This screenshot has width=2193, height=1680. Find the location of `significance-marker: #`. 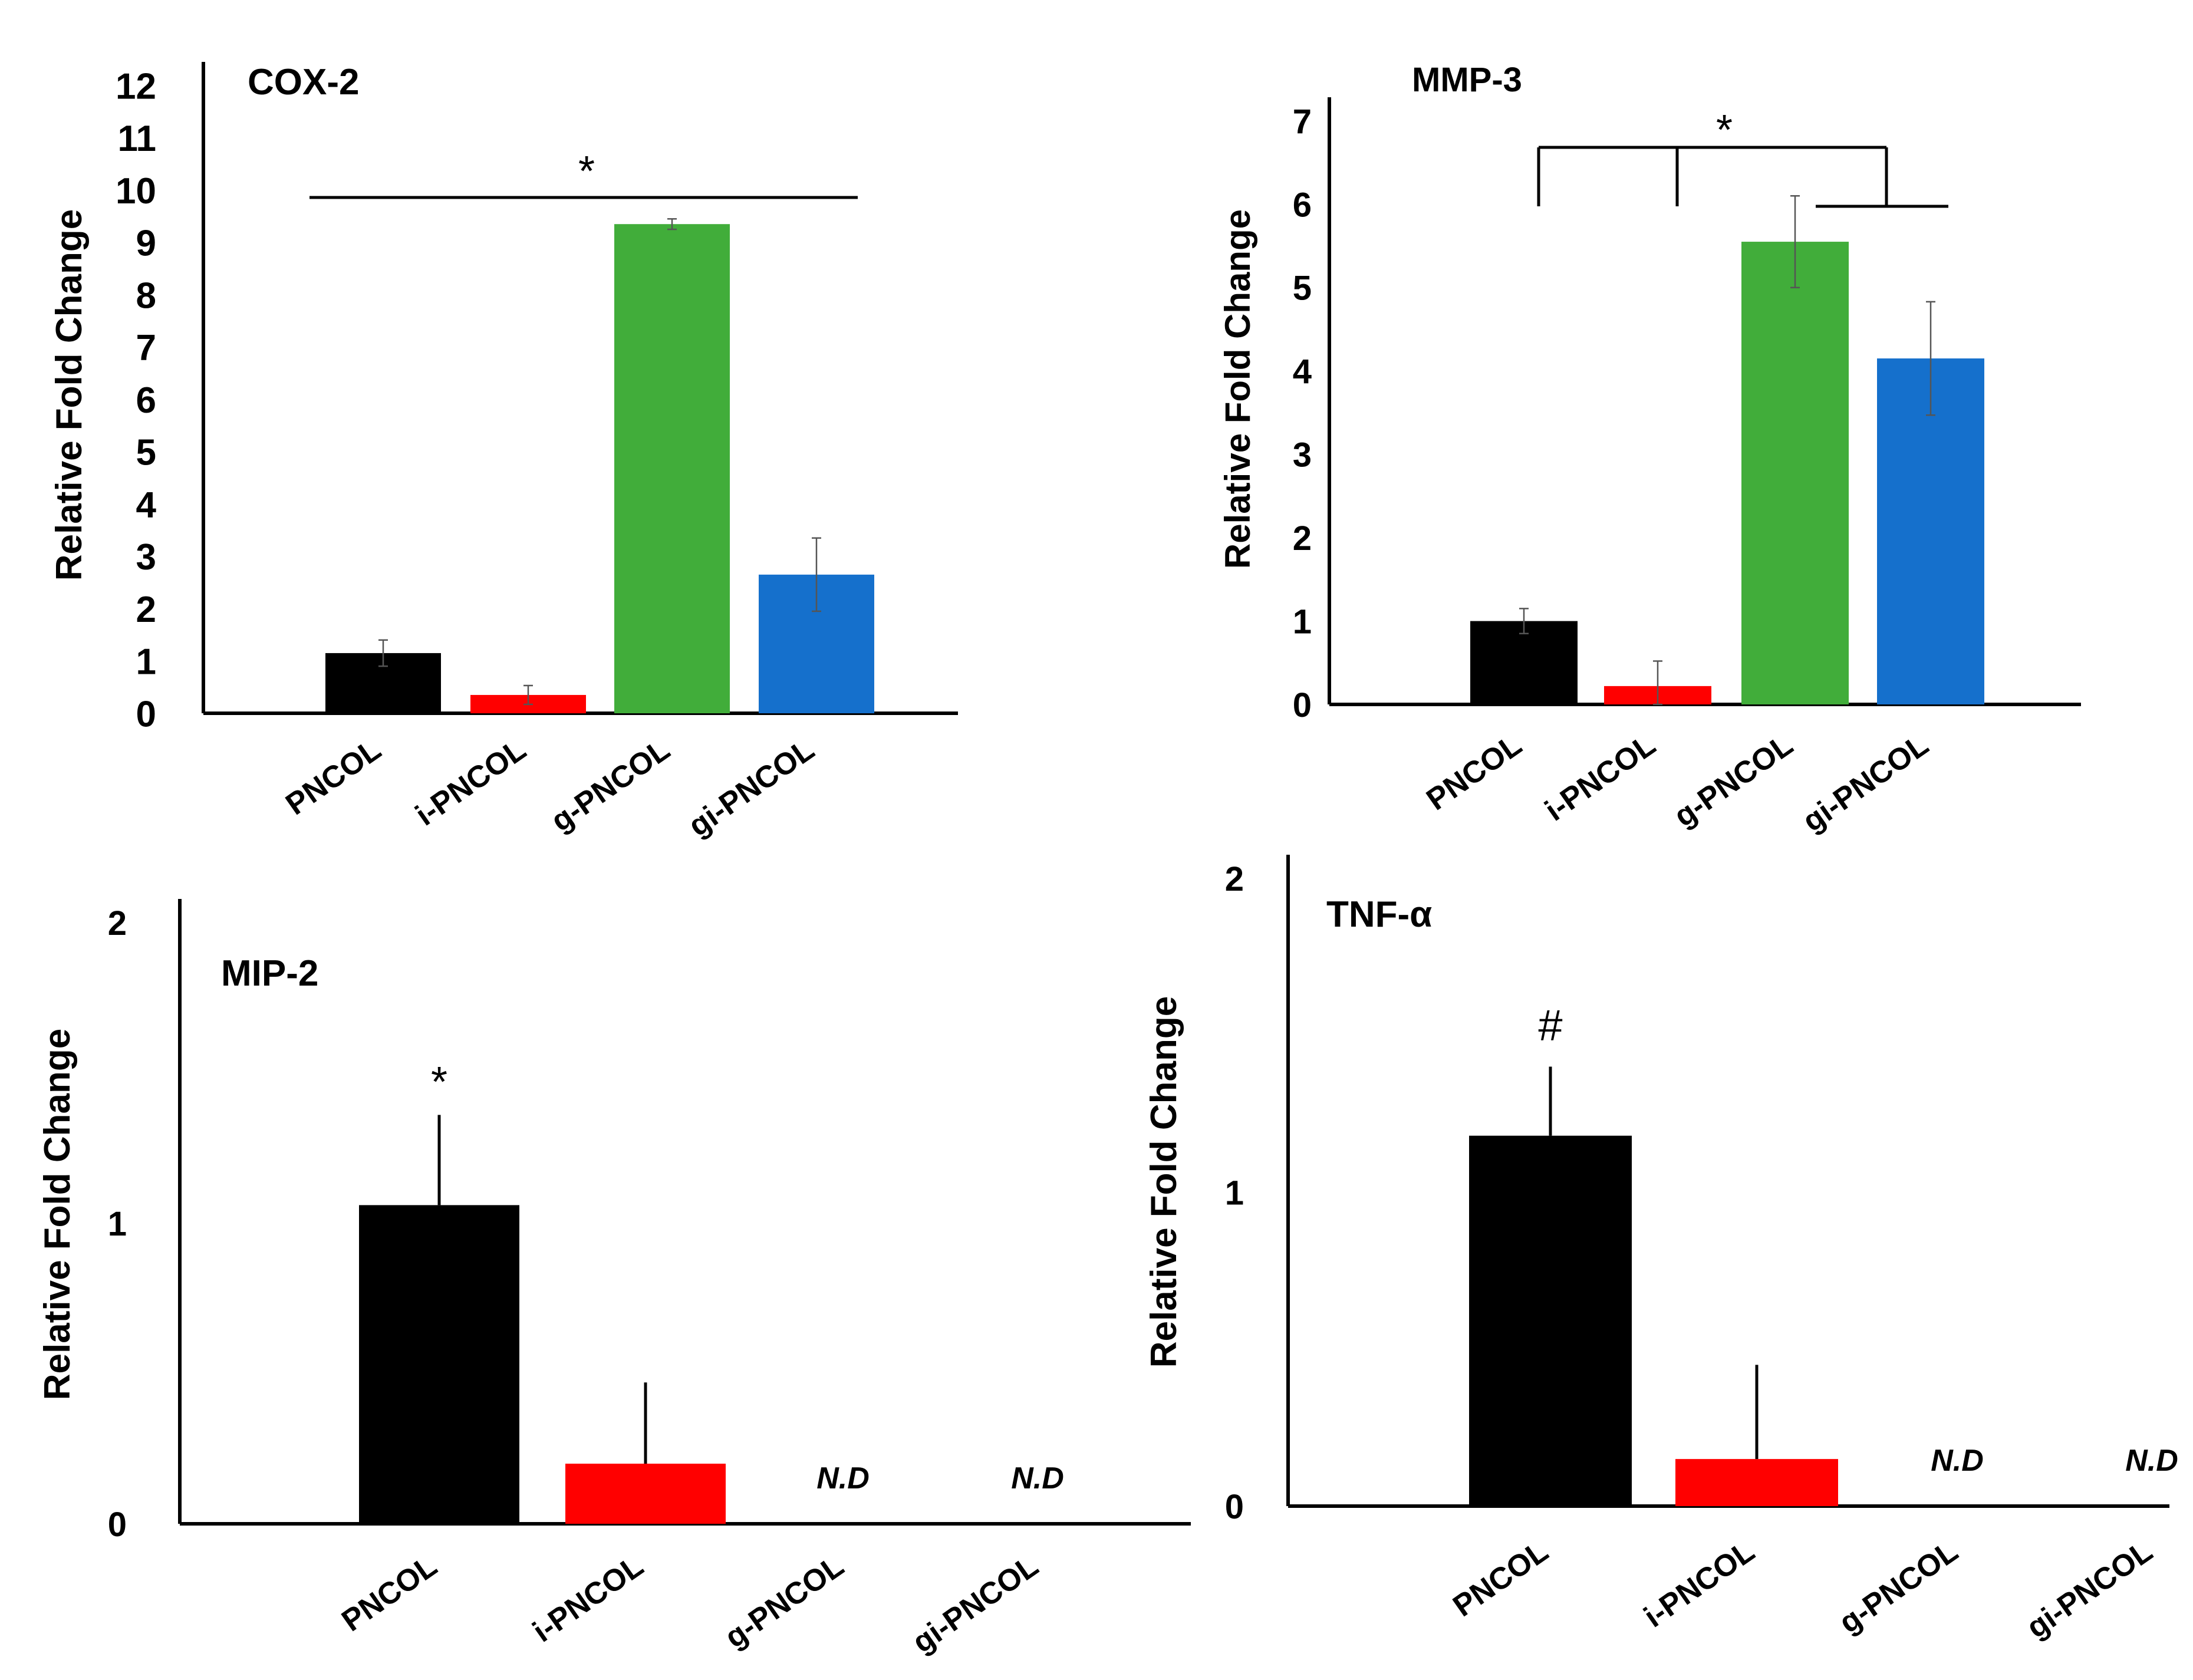

significance-marker: # is located at coordinates (1550, 1025).